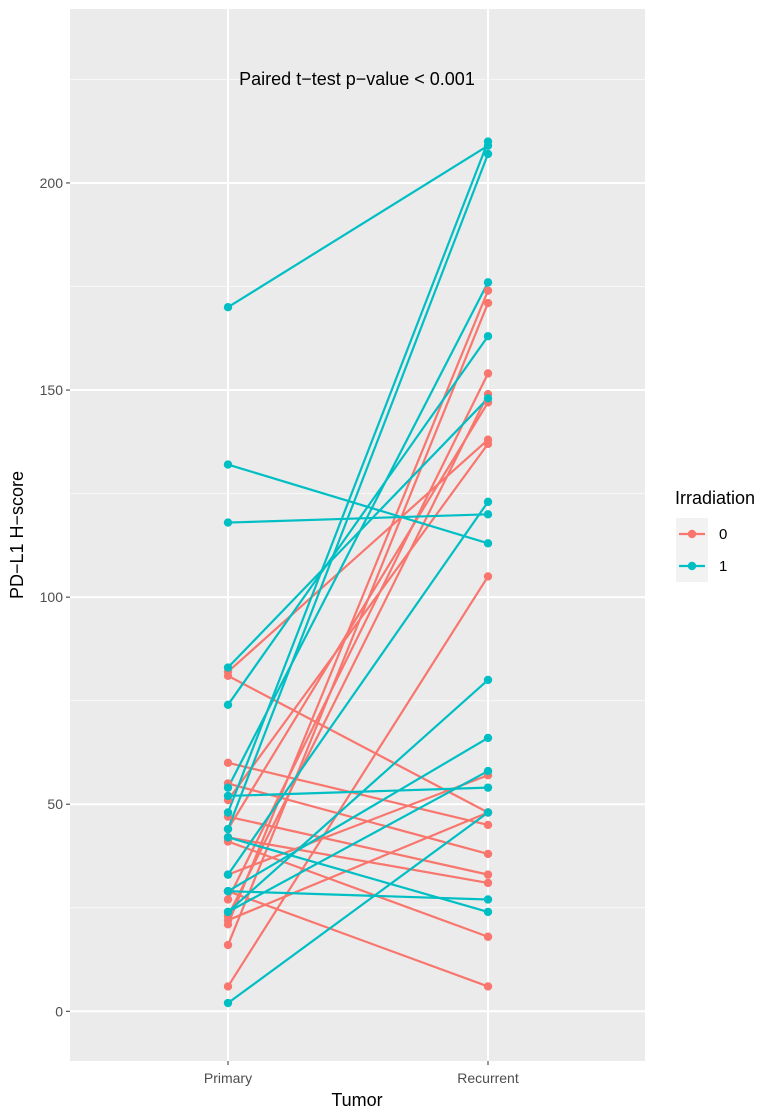 The width and height of the screenshot is (775, 1113). Describe the element at coordinates (52, 183) in the screenshot. I see `y-tick-label: 200` at that location.